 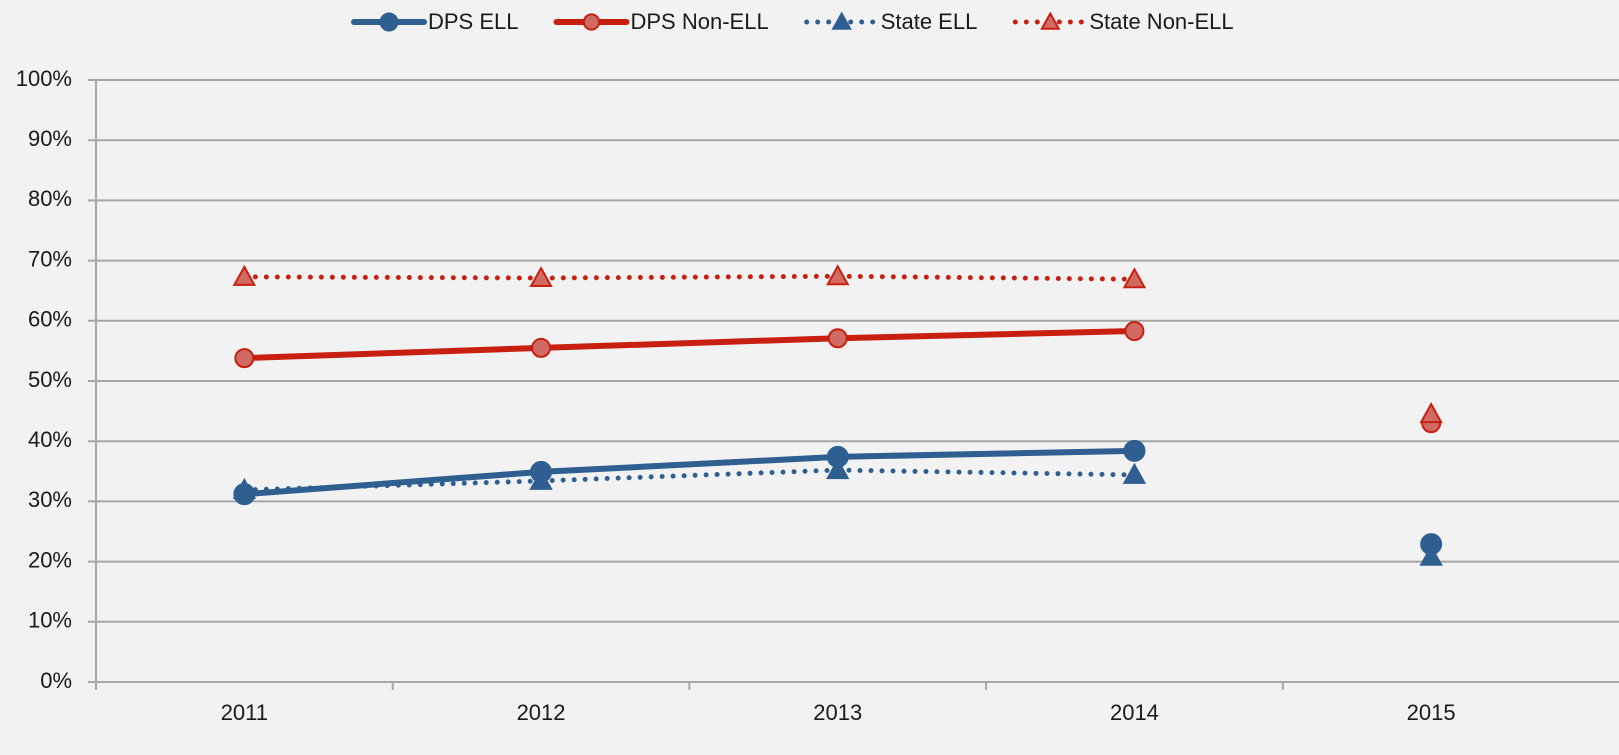 I want to click on y-tick-label: 0%, so click(x=56, y=680).